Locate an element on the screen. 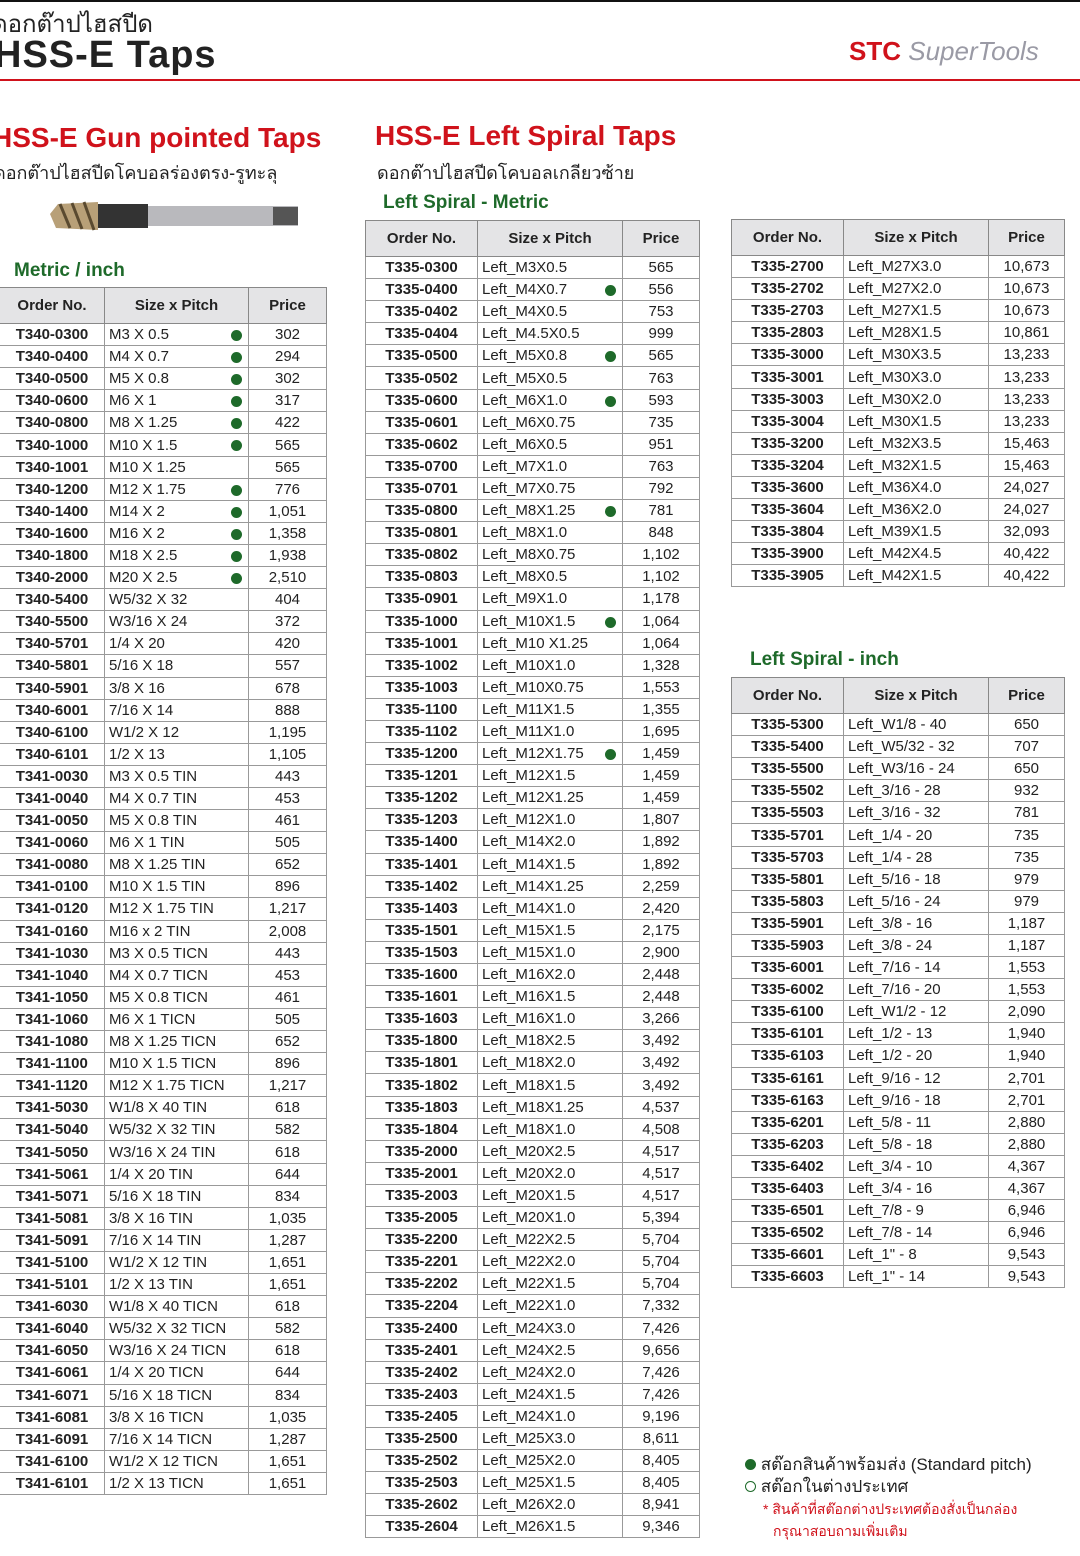 The height and width of the screenshot is (1556, 1080). cell-text: Left_M8X1.0 is located at coordinates (525, 533).